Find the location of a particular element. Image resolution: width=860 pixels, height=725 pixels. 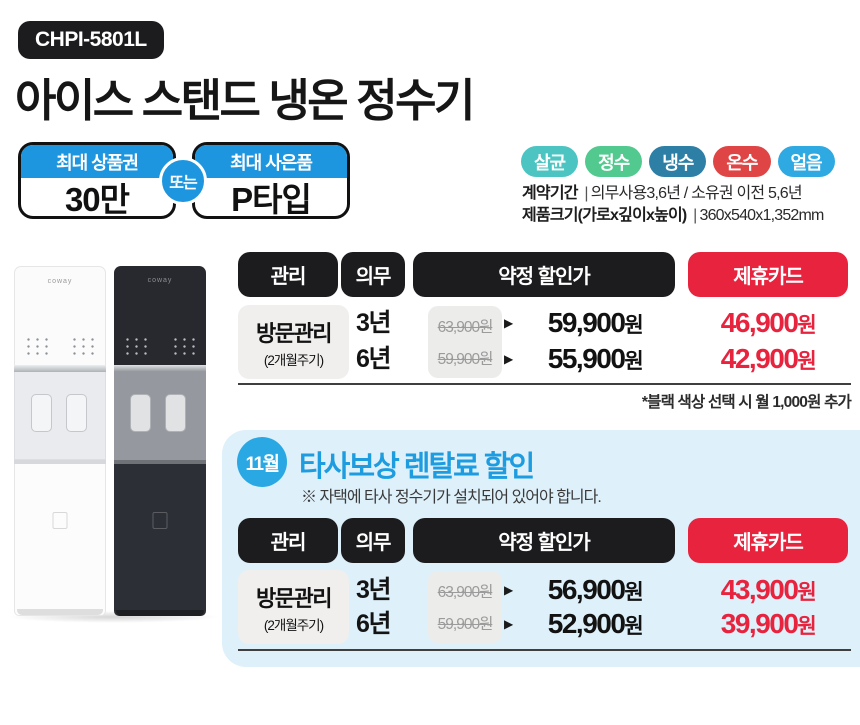

black-color-surcharge-note: *블랙 색상 선택 시 월 1,000원 추가 is located at coordinates (746, 402).